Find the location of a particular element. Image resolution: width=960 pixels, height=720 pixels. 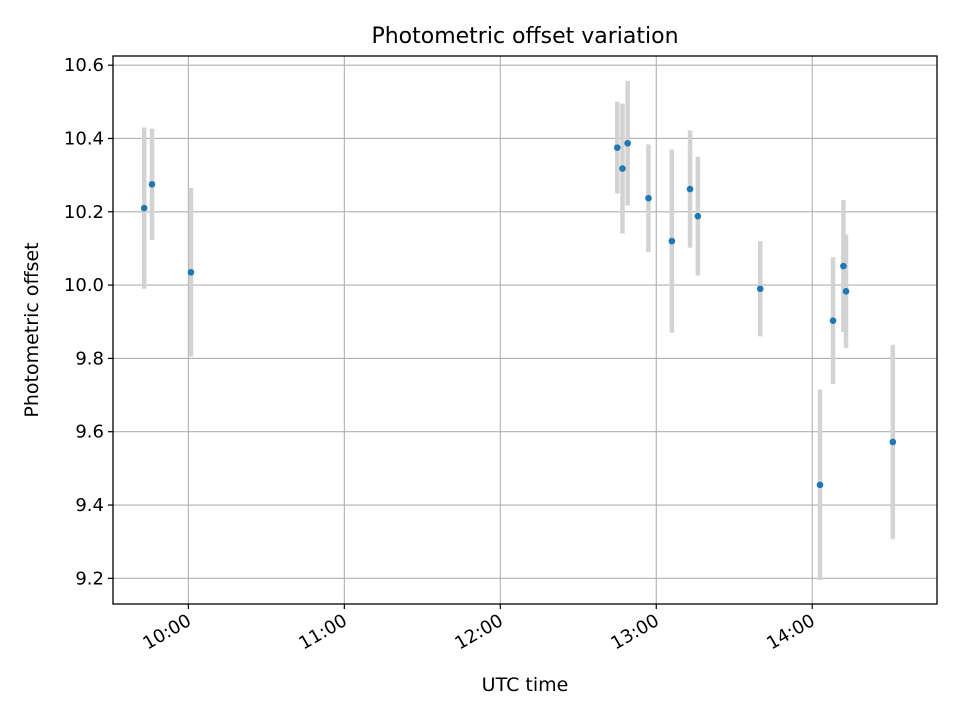

y-tick-label: 9.8 is located at coordinates (89, 358).